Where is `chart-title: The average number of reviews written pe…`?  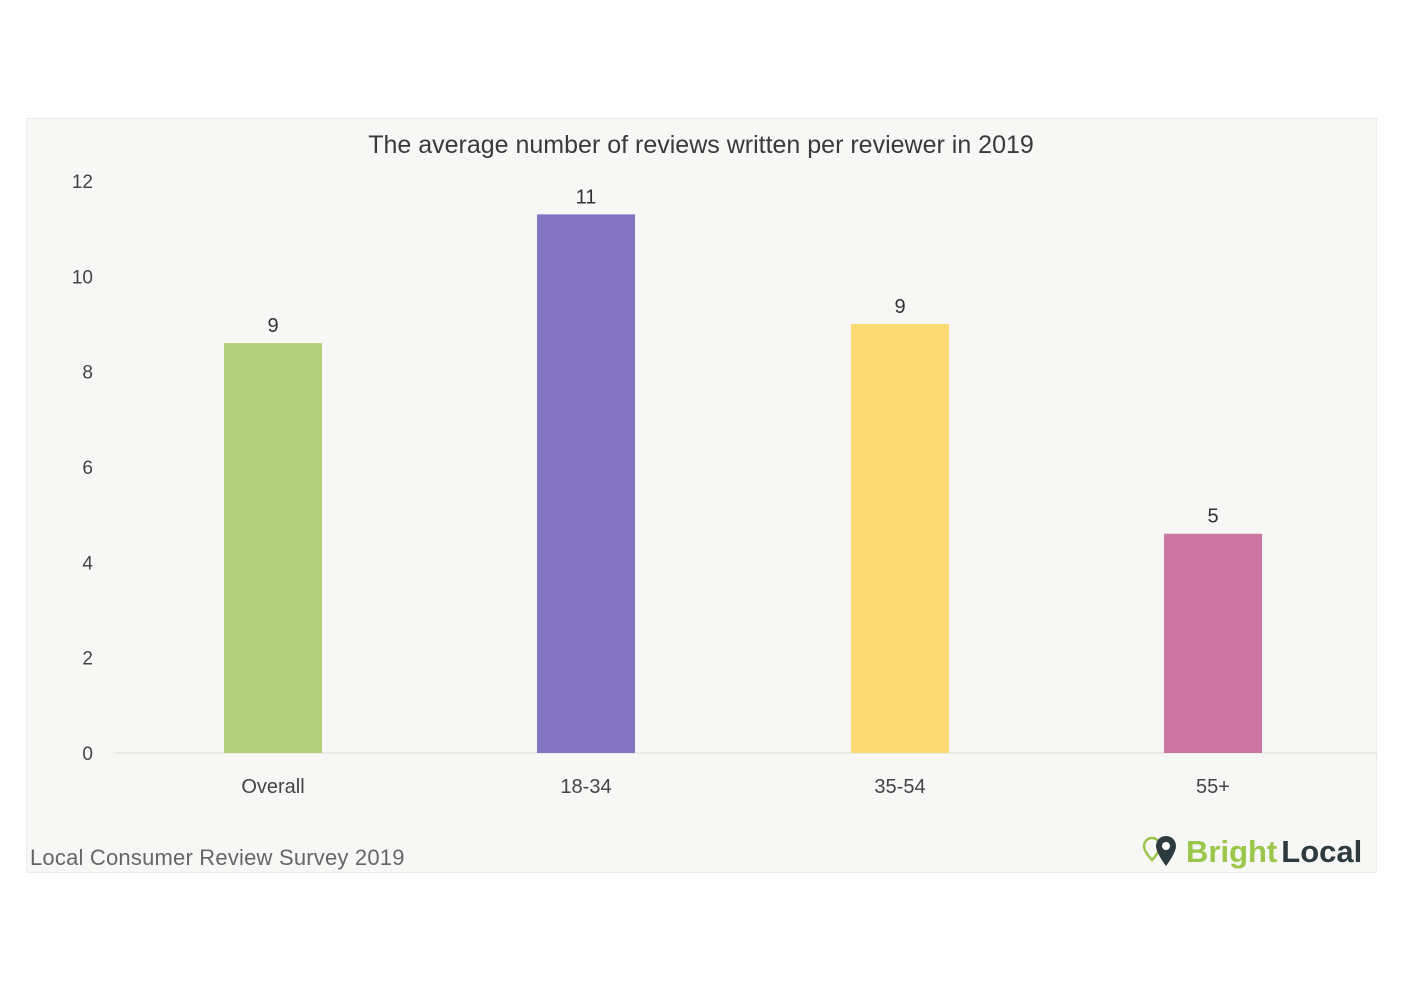
chart-title: The average number of reviews written pe… is located at coordinates (701, 145).